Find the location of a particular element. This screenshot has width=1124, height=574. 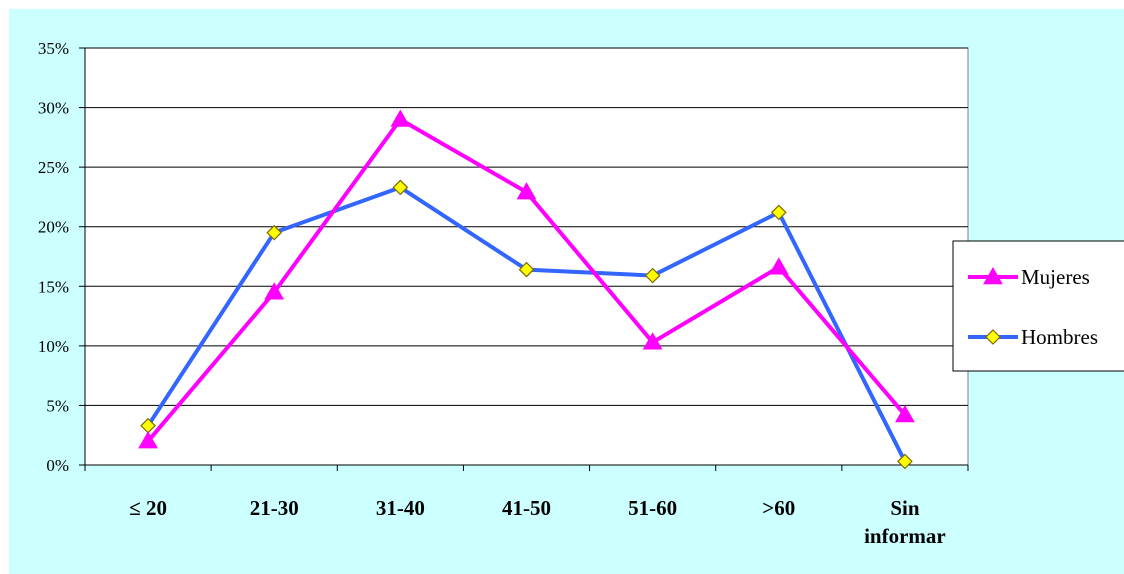

y-tick-label: 30% is located at coordinates (53, 108).